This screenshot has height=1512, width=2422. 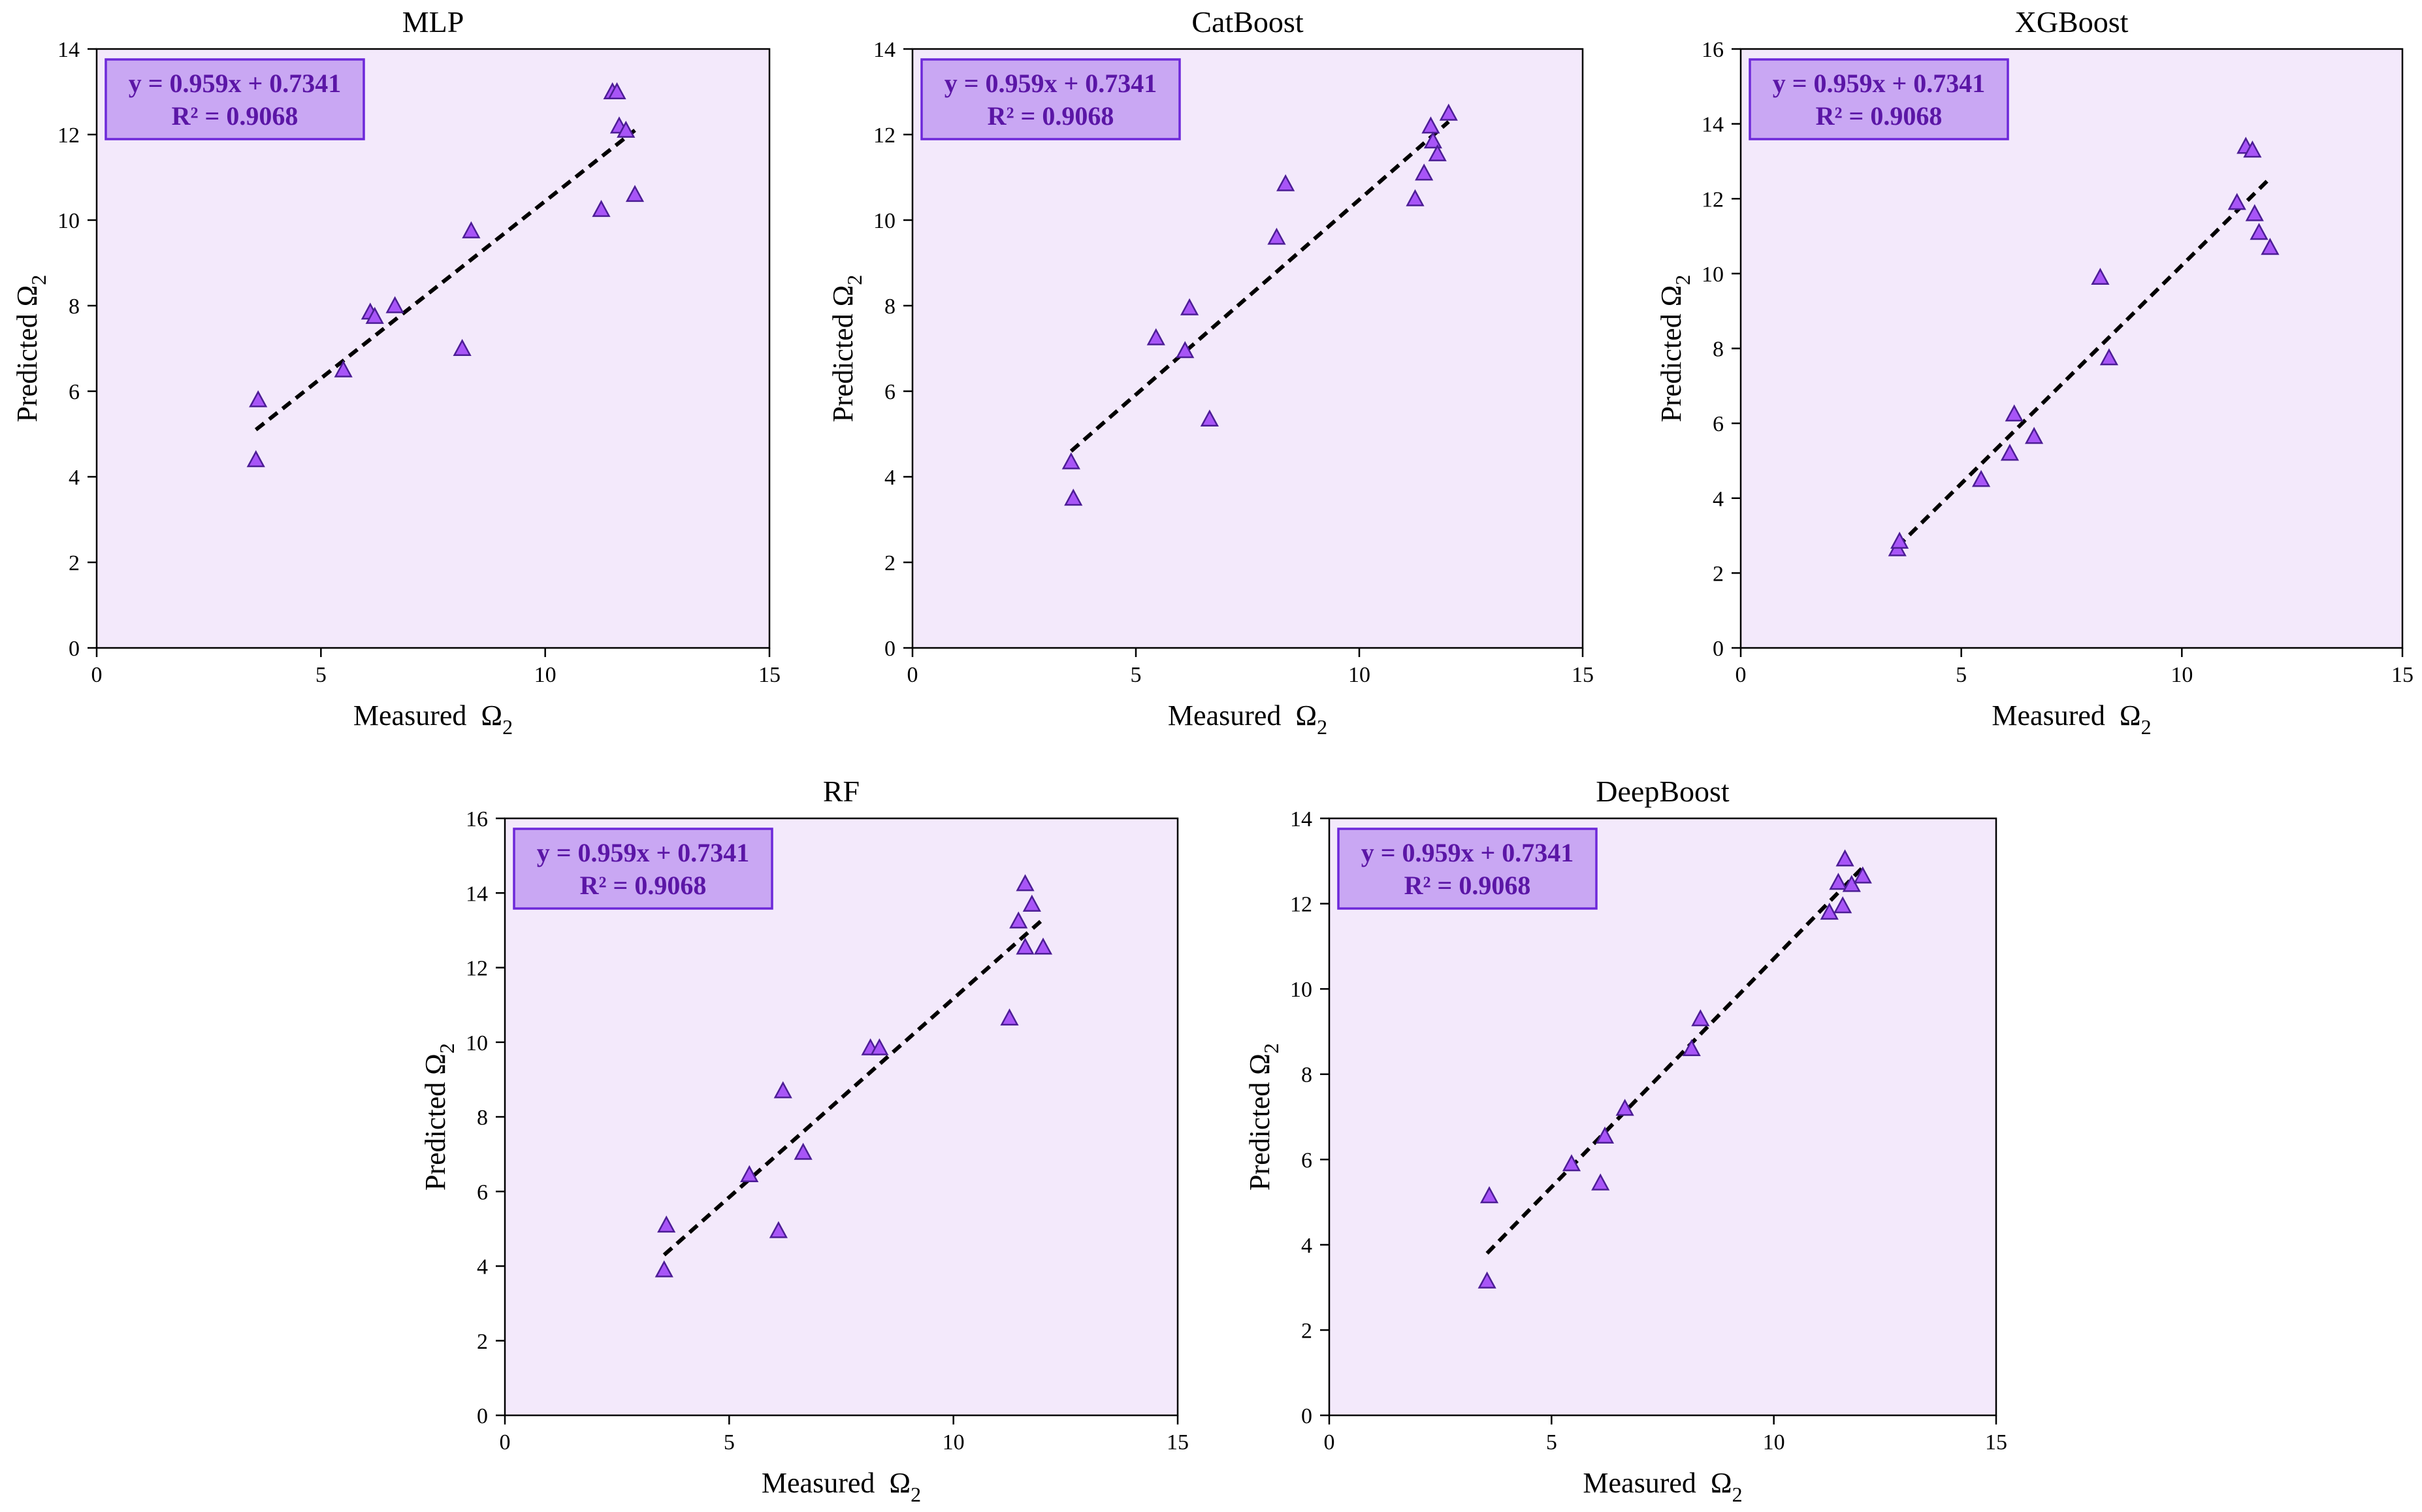 What do you see at coordinates (1663, 791) in the screenshot?
I see `chart-title: DeepBoost` at bounding box center [1663, 791].